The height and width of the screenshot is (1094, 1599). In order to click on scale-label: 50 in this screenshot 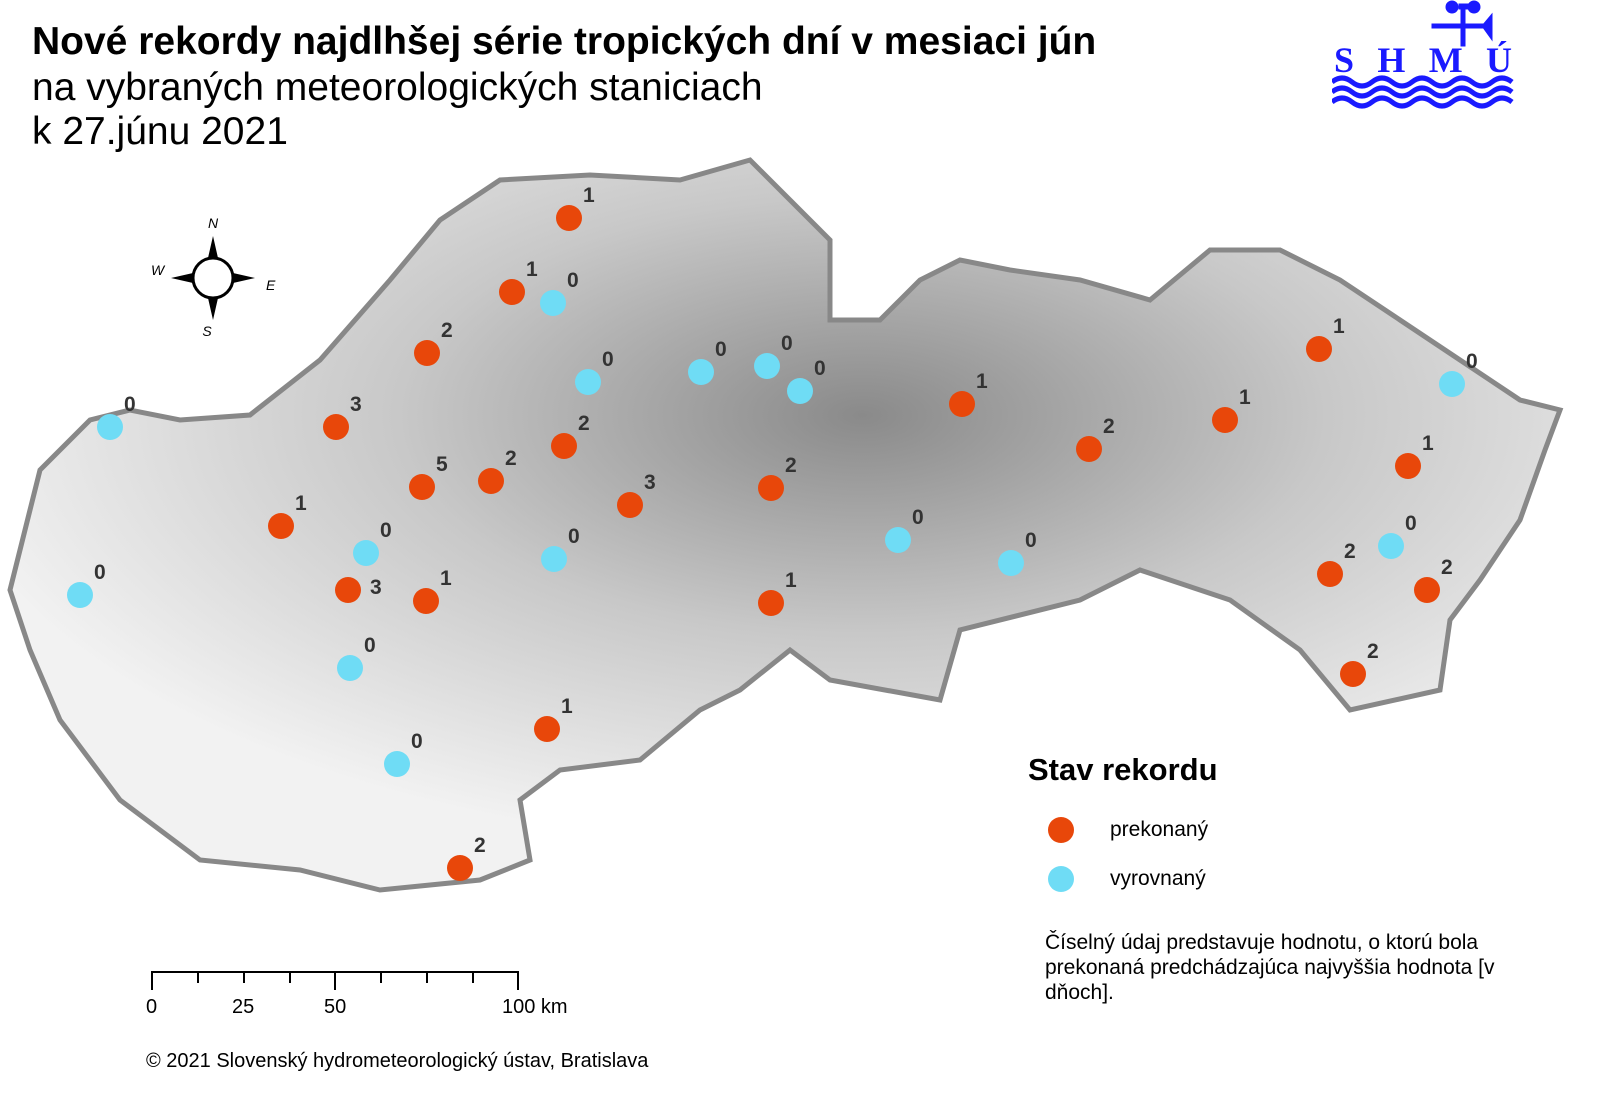, I will do `click(335, 1007)`.